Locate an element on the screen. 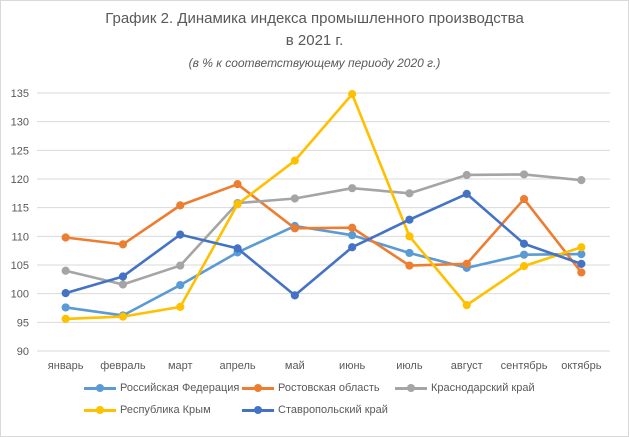 The width and height of the screenshot is (629, 437). x-tick-label: май is located at coordinates (295, 366).